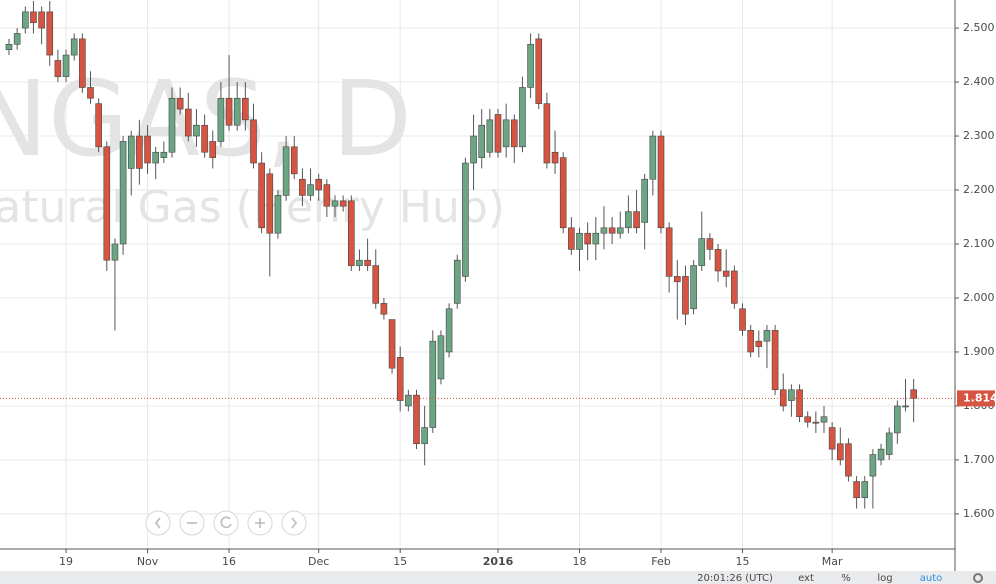  I want to click on toolbar-button: ext, so click(806, 578).